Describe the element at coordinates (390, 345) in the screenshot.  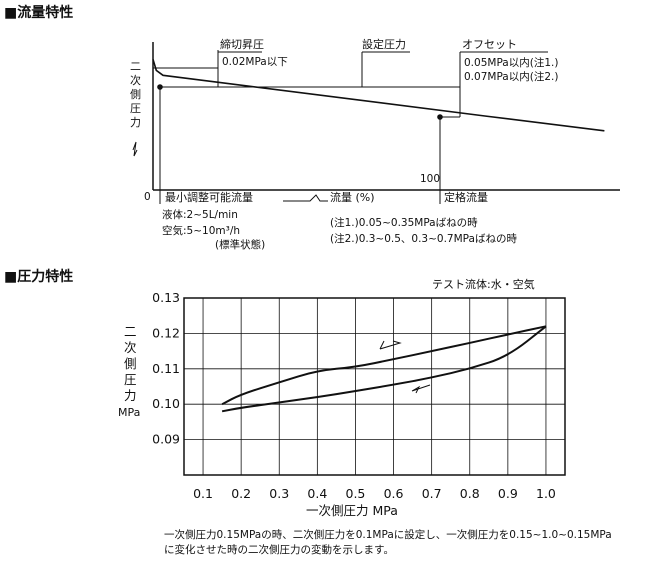
I see `increase-direction-arrow` at that location.